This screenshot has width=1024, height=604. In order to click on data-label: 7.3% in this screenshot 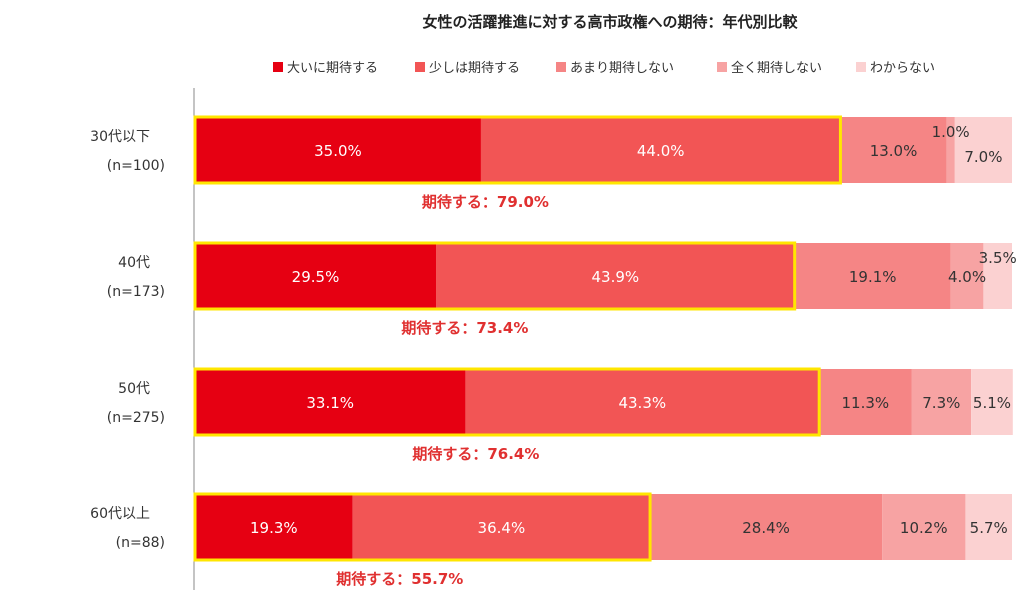, I will do `click(941, 403)`.